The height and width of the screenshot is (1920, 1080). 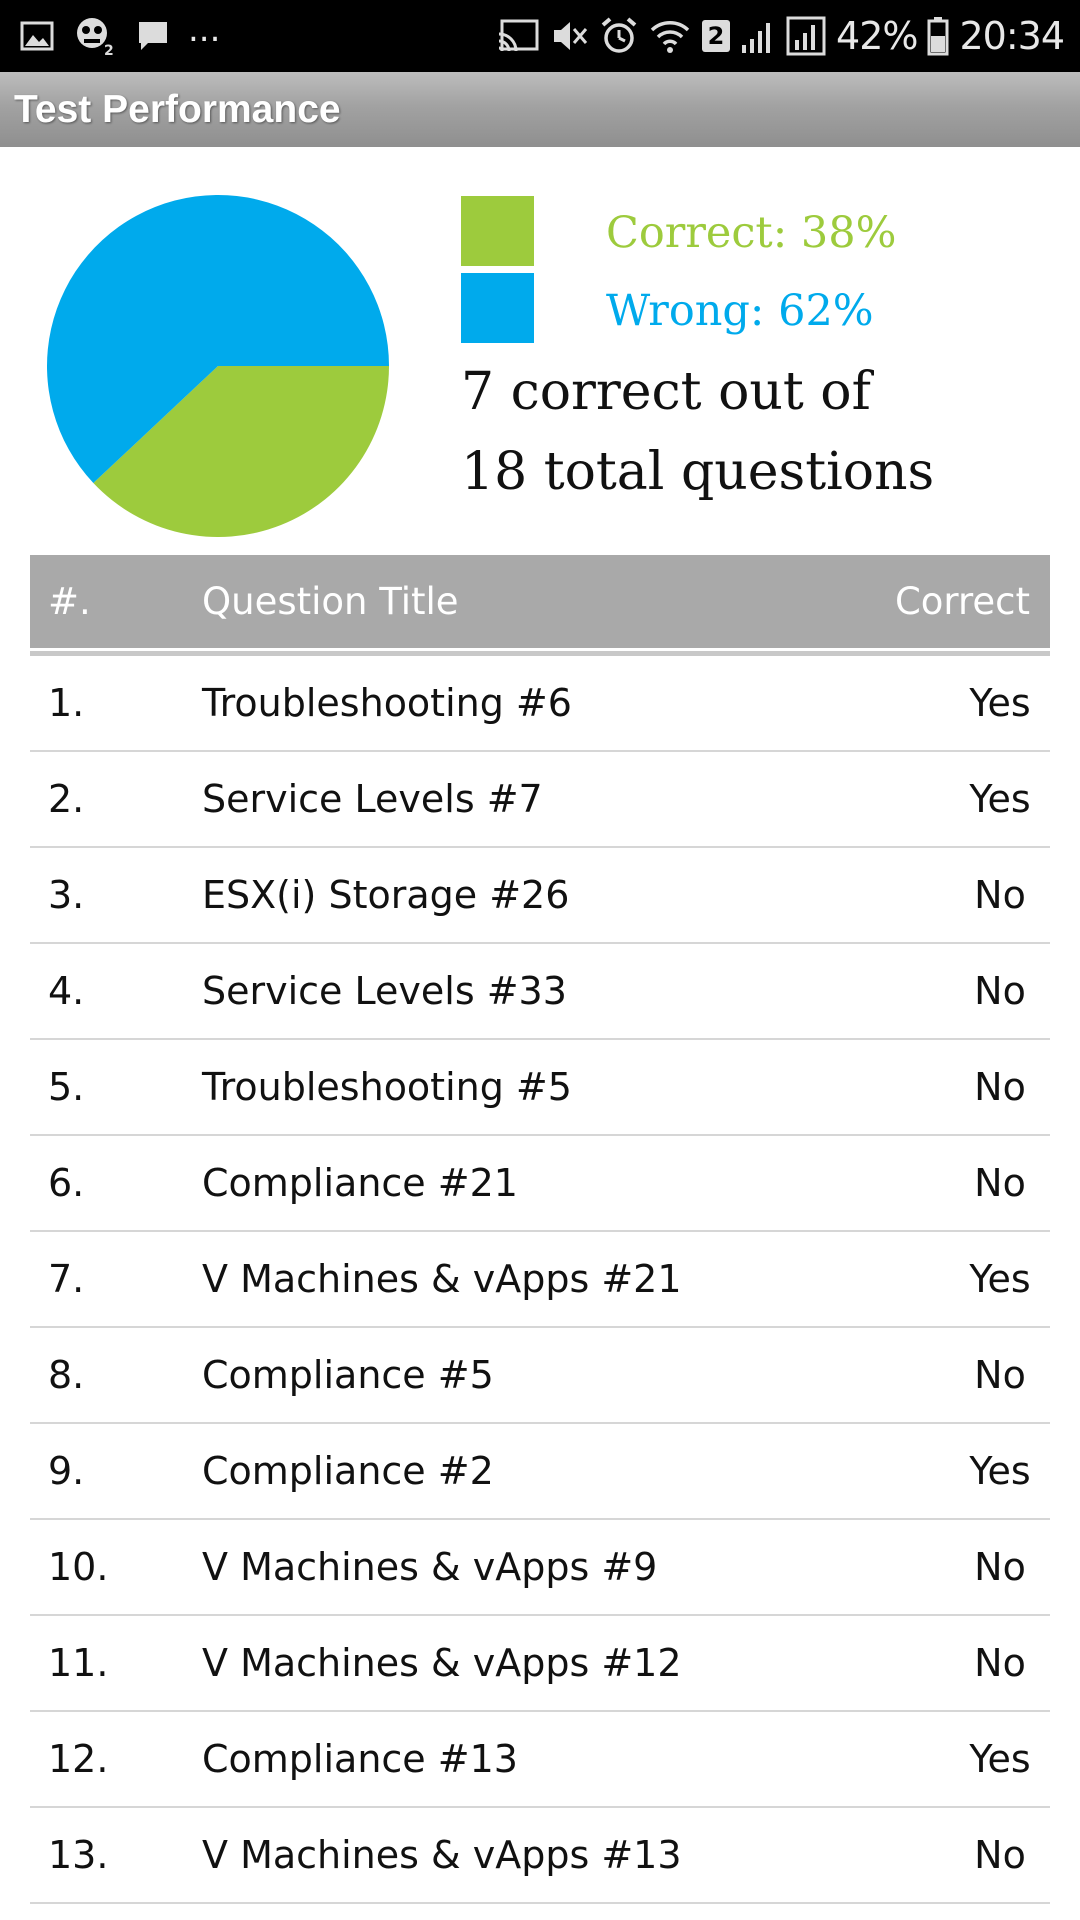 What do you see at coordinates (66, 703) in the screenshot?
I see `row-number: 1.` at bounding box center [66, 703].